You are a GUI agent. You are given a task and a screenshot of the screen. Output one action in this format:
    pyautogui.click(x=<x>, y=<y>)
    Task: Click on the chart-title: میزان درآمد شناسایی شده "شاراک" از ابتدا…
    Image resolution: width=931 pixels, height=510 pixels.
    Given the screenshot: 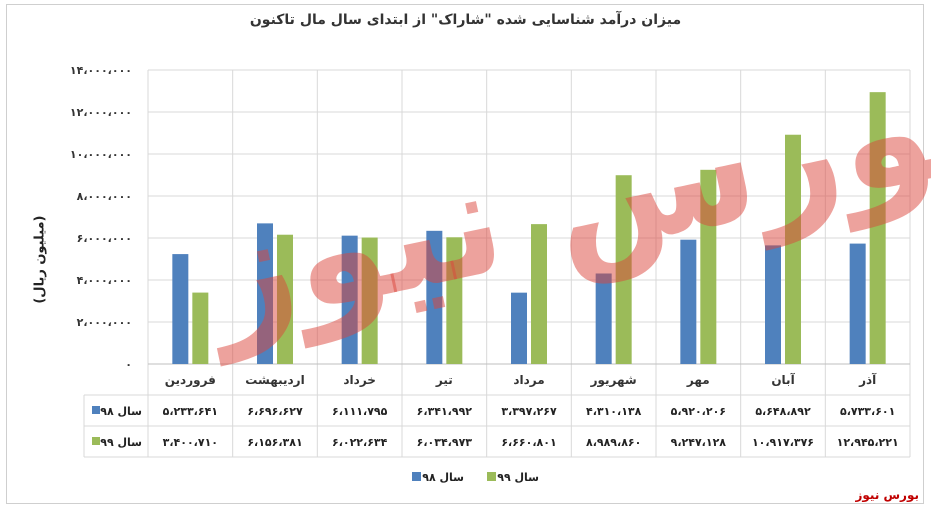 What is the action you would take?
    pyautogui.click(x=465, y=20)
    